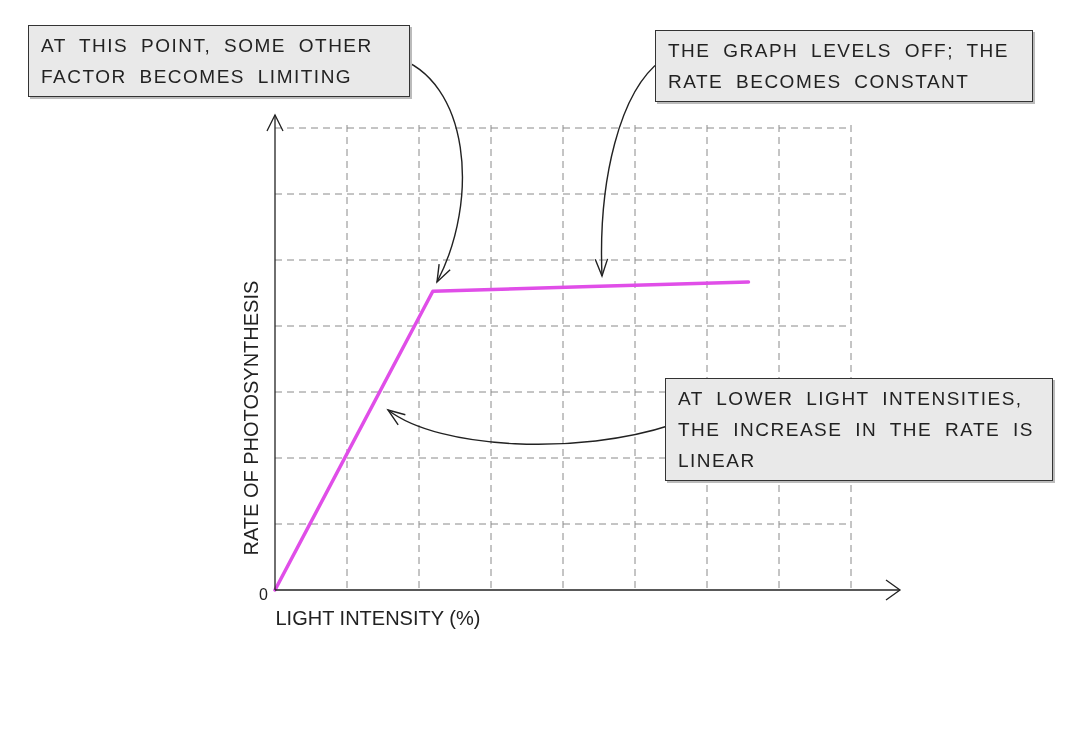  What do you see at coordinates (263, 595) in the screenshot?
I see `text: 0` at bounding box center [263, 595].